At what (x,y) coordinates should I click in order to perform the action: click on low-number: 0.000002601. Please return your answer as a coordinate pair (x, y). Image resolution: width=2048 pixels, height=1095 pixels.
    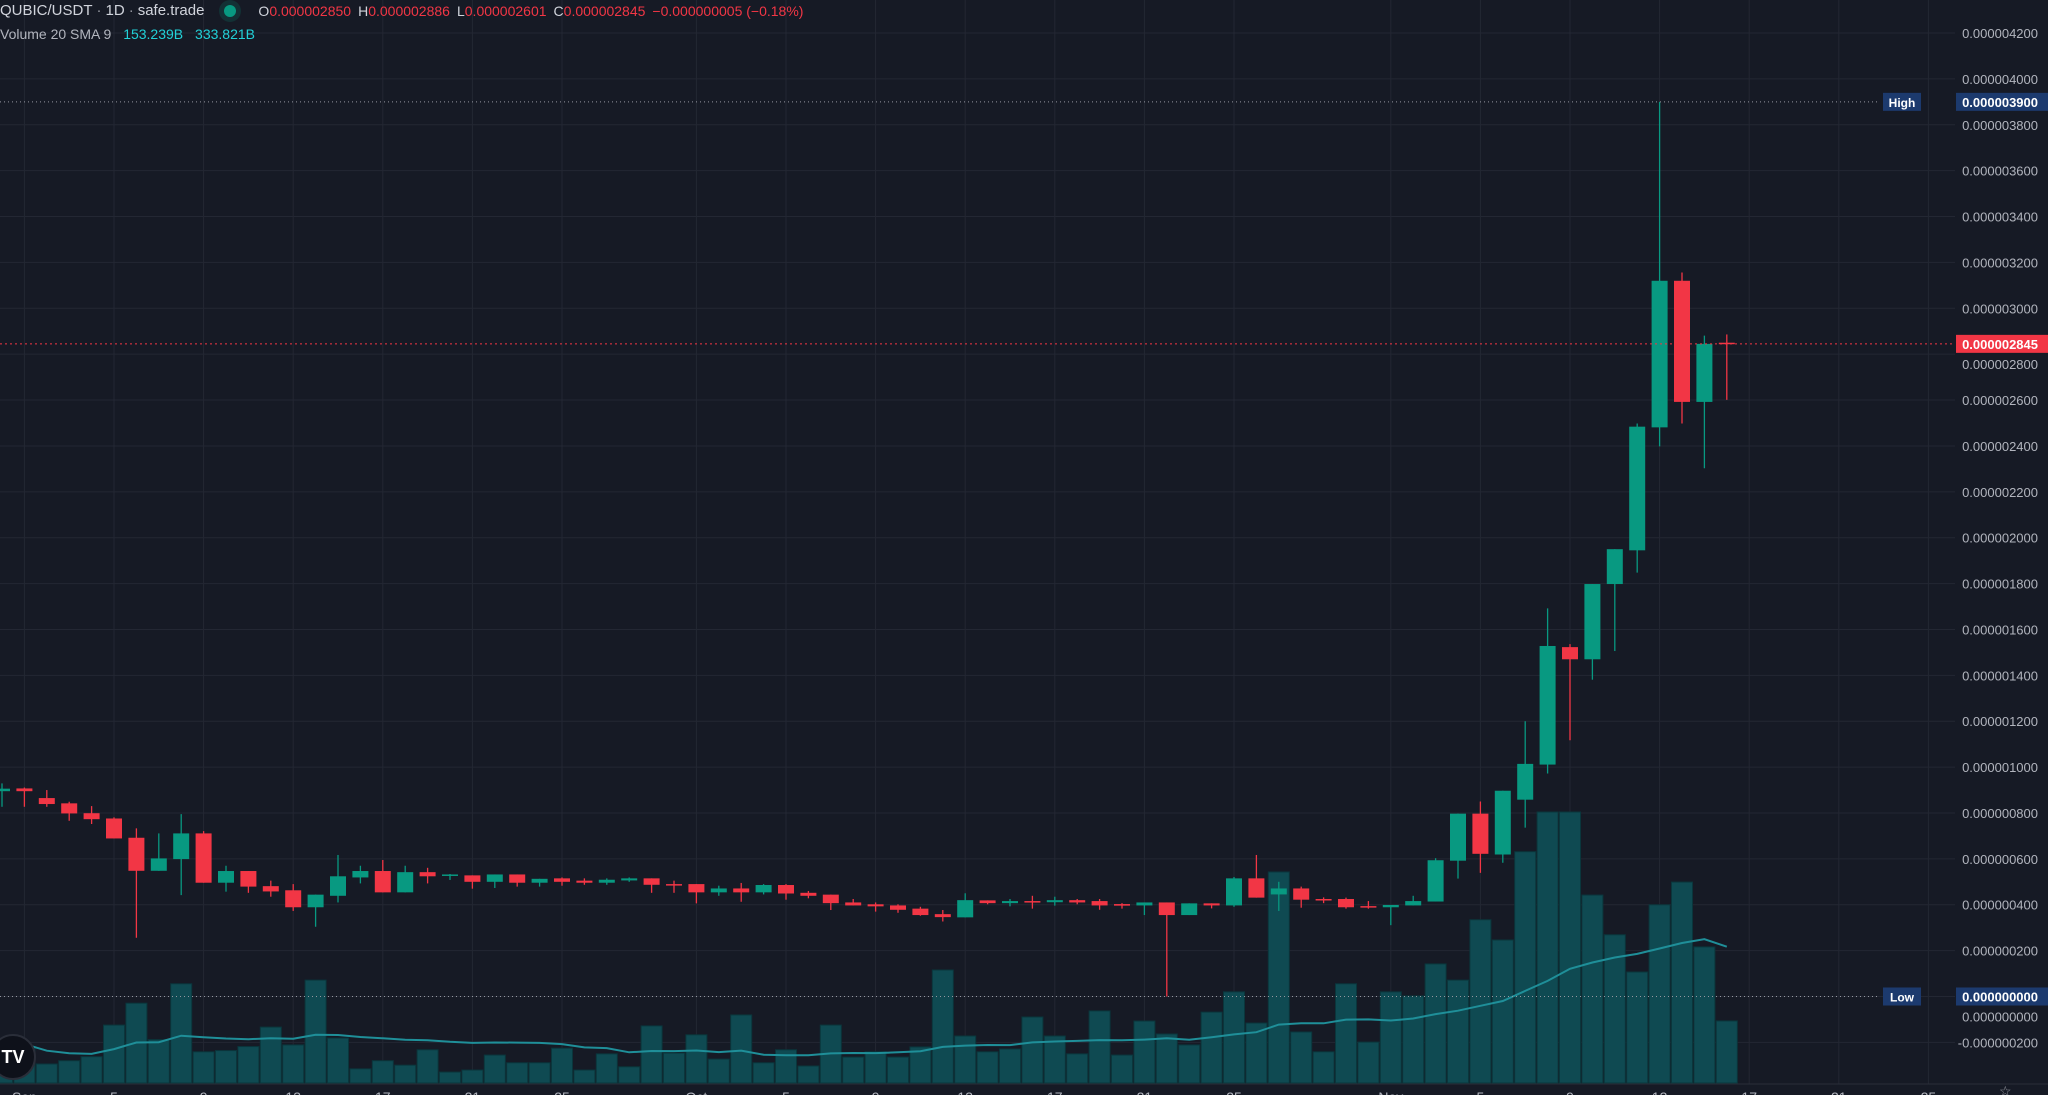
    Looking at the image, I should click on (505, 10).